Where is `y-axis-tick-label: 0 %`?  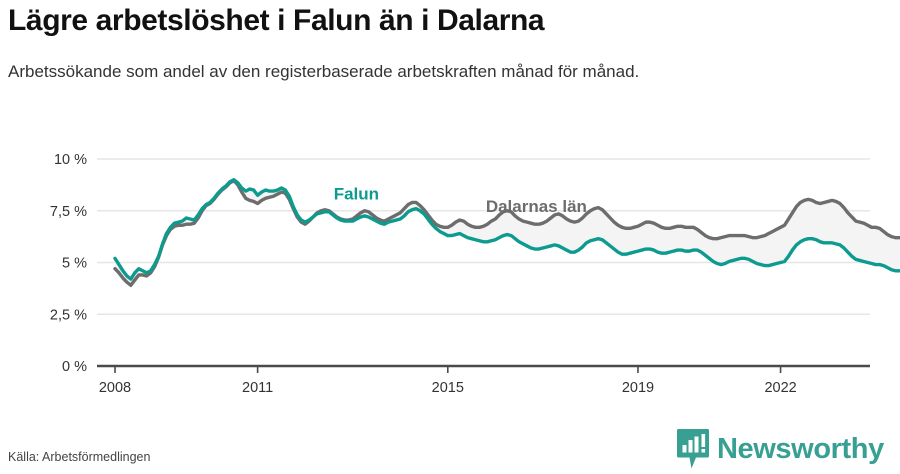
y-axis-tick-label: 0 % is located at coordinates (74, 367).